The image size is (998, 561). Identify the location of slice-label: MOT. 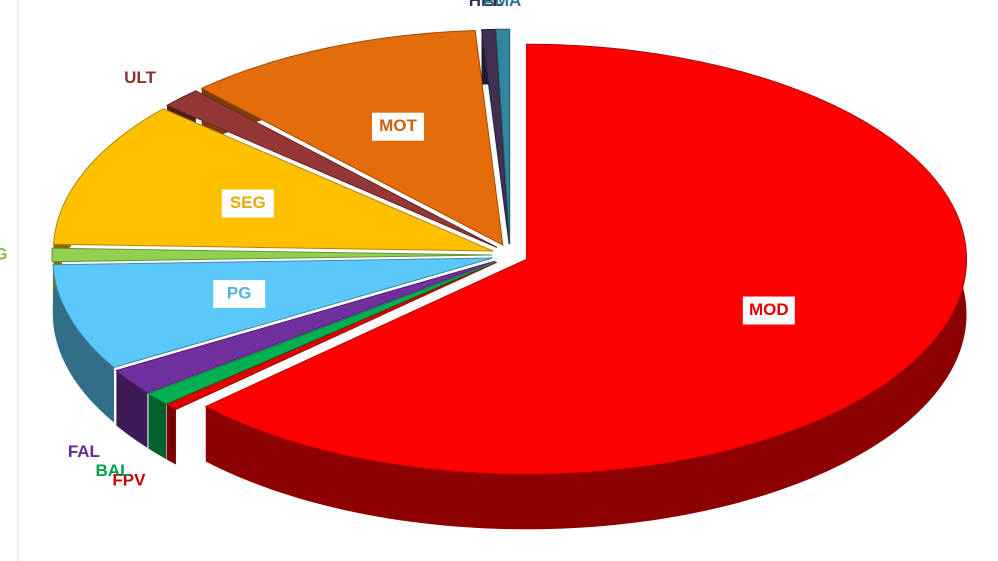
(398, 125).